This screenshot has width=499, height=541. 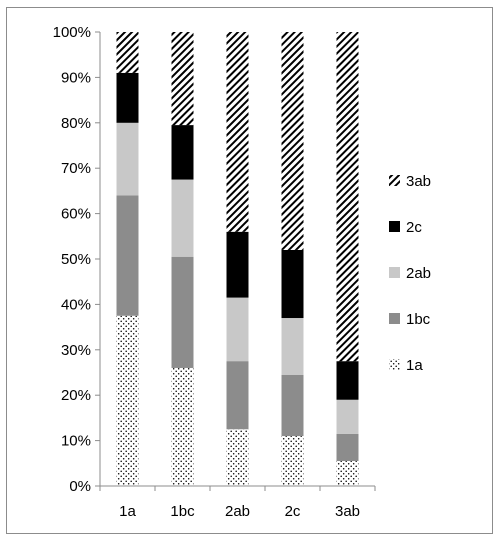 What do you see at coordinates (237, 457) in the screenshot?
I see `bar-2ab-1a` at bounding box center [237, 457].